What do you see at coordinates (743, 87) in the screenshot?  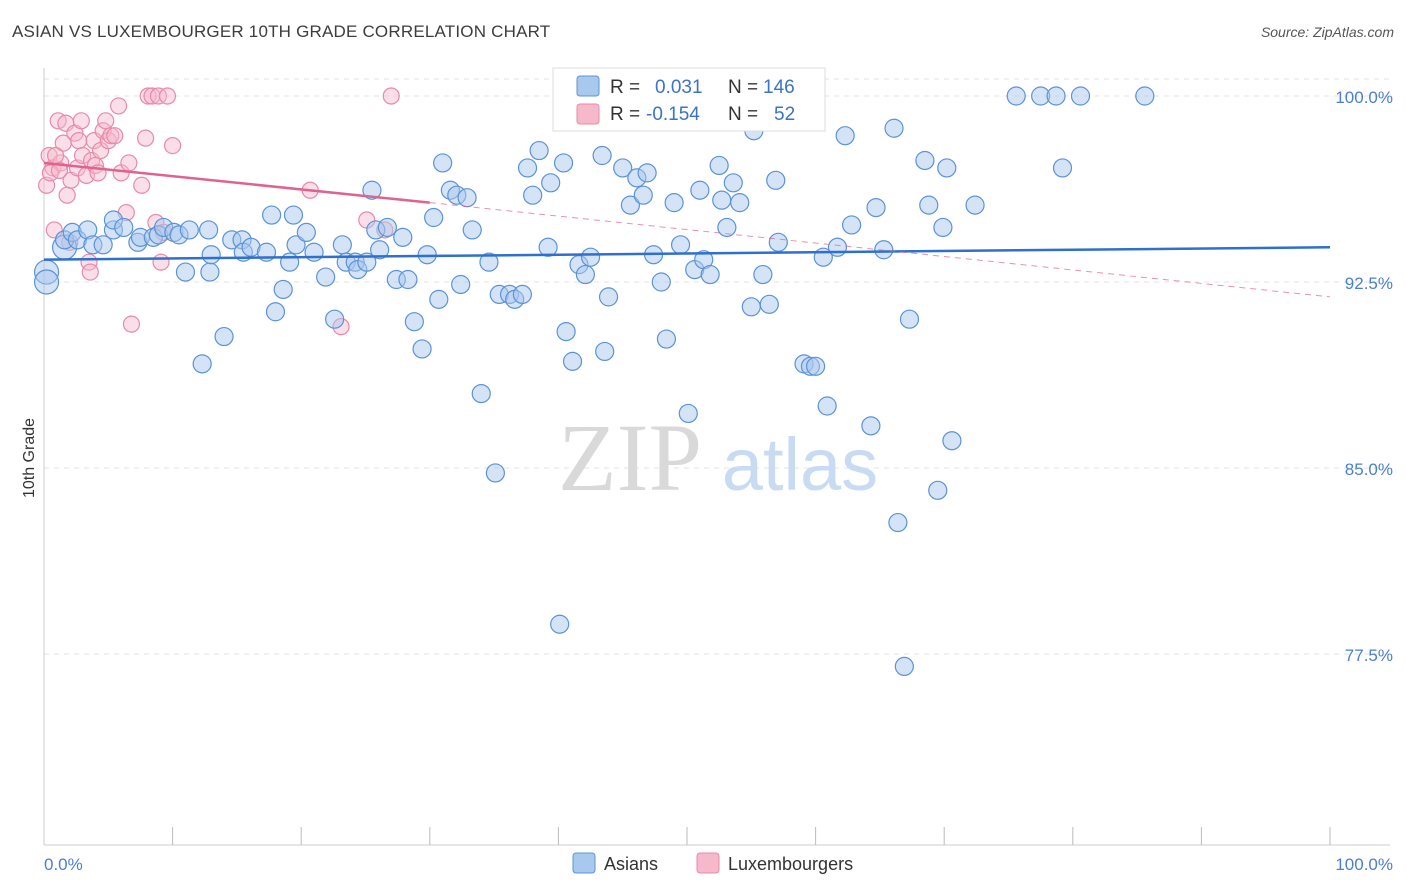 I see `legend-n-label-asians: N =` at bounding box center [743, 87].